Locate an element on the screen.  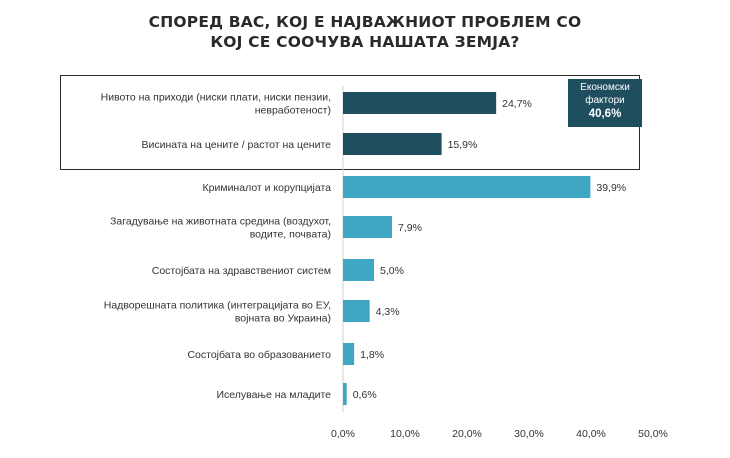
data-label-8: 0,6% is located at coordinates (365, 395).